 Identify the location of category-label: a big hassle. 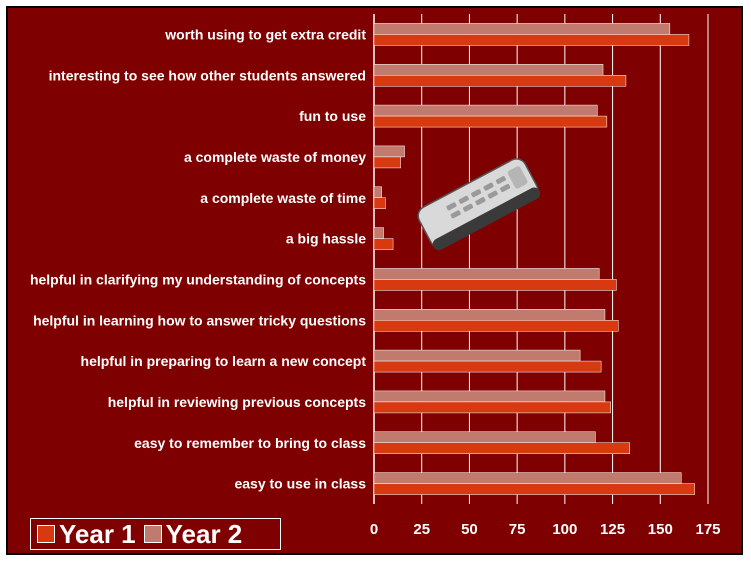
(326, 239).